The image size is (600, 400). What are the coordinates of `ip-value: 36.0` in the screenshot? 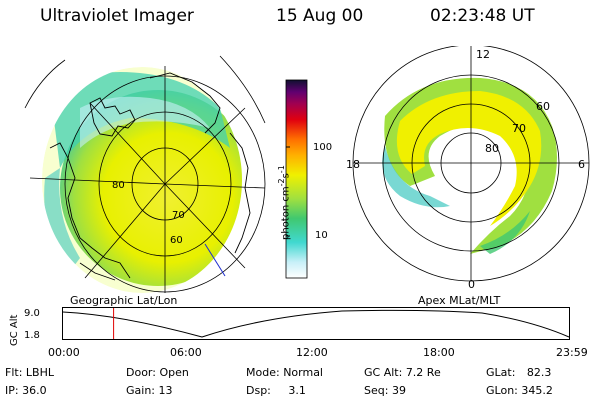 It's located at (34, 390).